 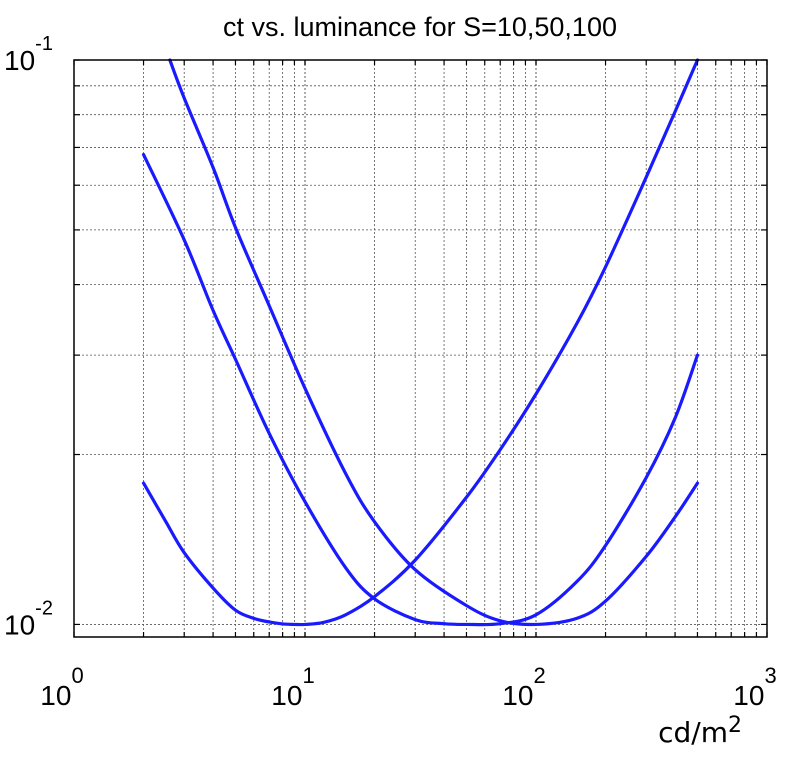 I want to click on x-tick-label: 10¹, so click(x=292, y=687).